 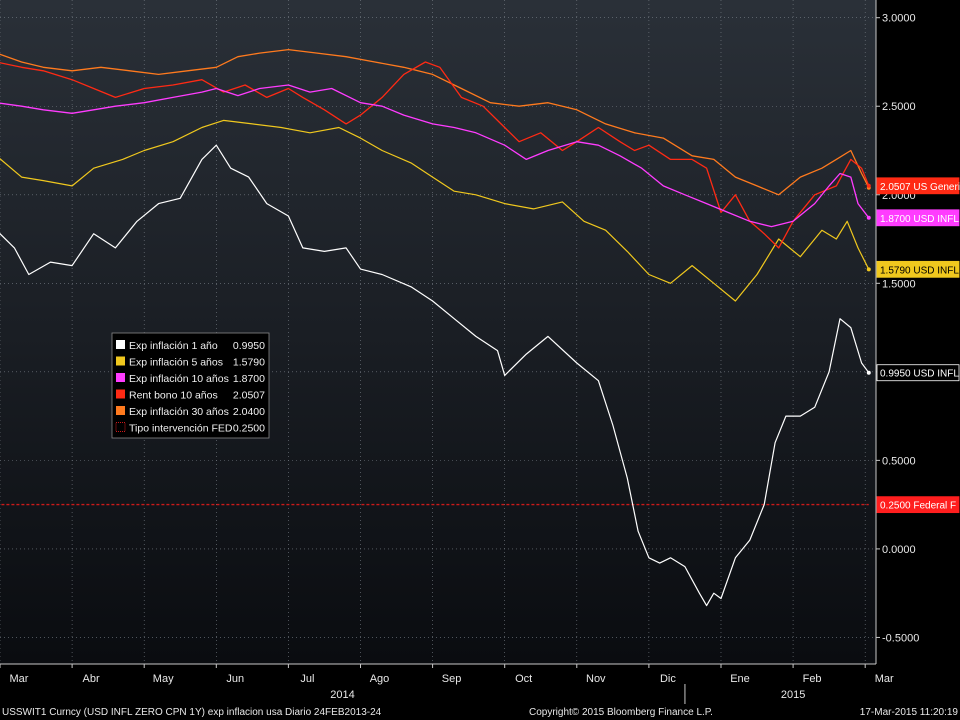 What do you see at coordinates (179, 379) in the screenshot?
I see `legend-label: Exp inflación 10 años` at bounding box center [179, 379].